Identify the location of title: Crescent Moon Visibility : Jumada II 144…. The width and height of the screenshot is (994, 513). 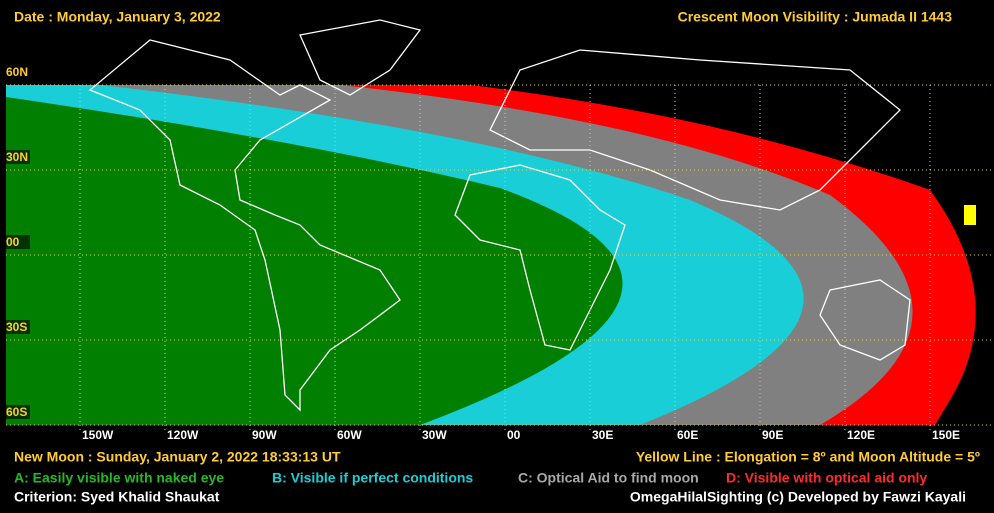
(815, 17).